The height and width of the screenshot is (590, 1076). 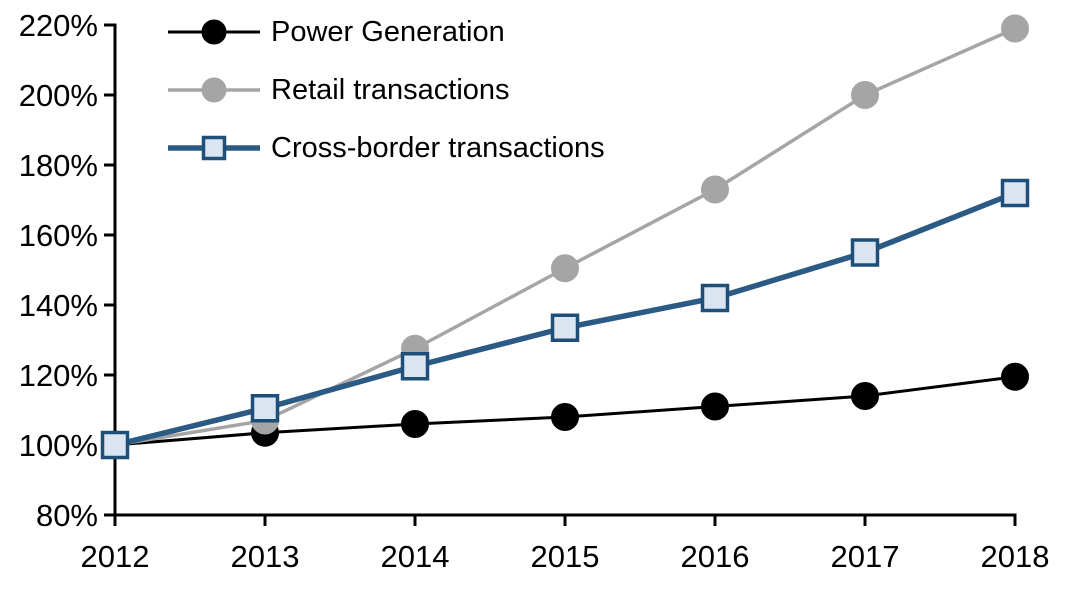 I want to click on legend-item-retail-transactions: Retail transactions, so click(x=385, y=90).